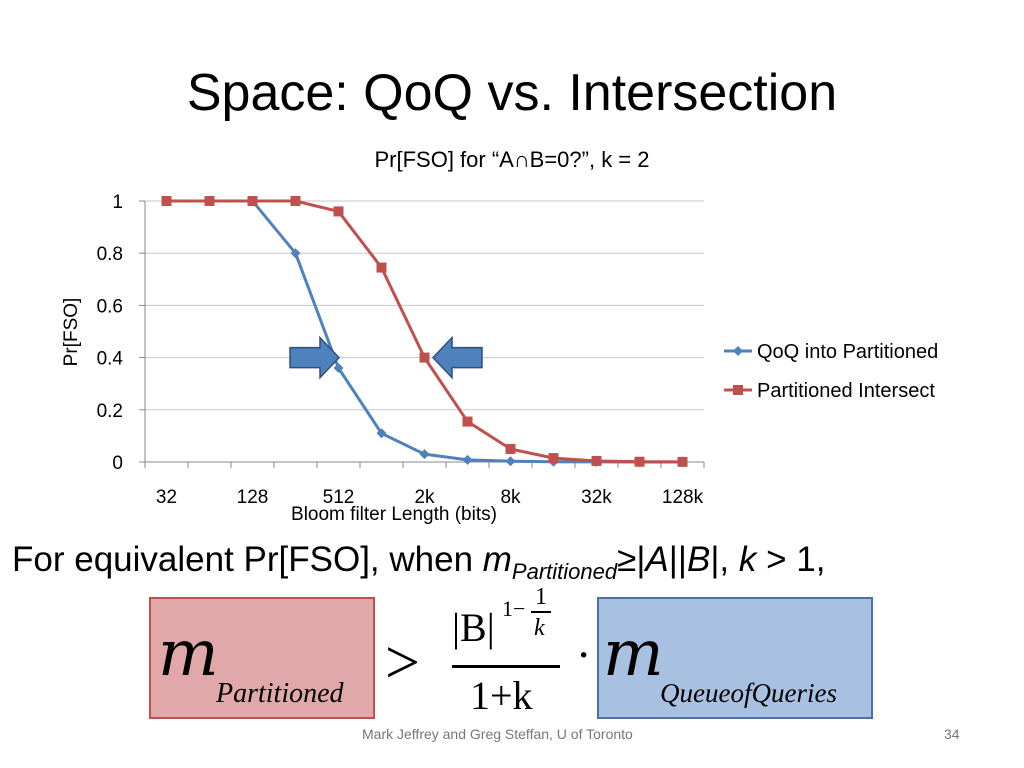 This screenshot has height=768, width=1024. I want to click on formula-exponent-one-minus: 1−, so click(514, 608).